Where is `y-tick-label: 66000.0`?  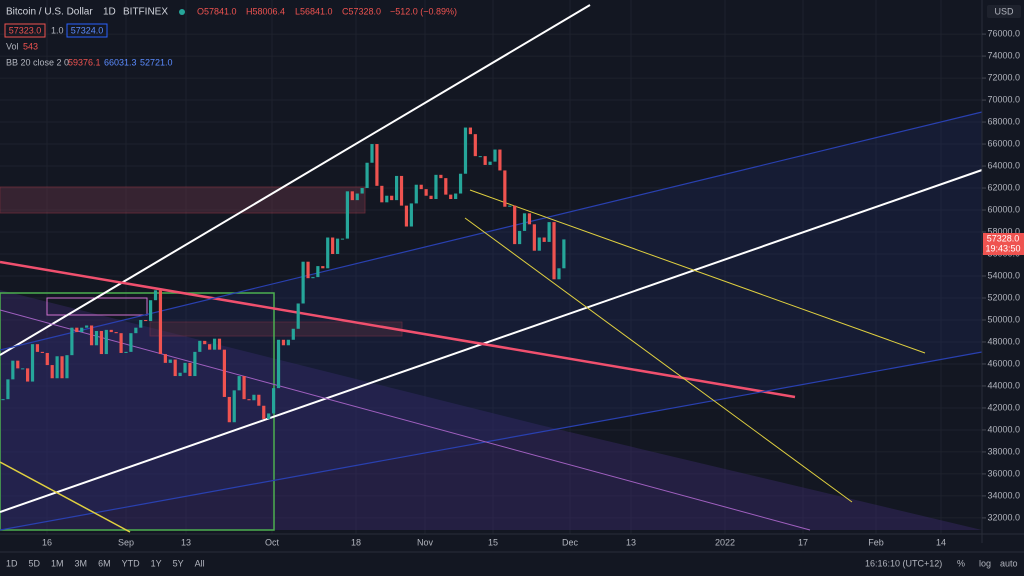 y-tick-label: 66000.0 is located at coordinates (1003, 143).